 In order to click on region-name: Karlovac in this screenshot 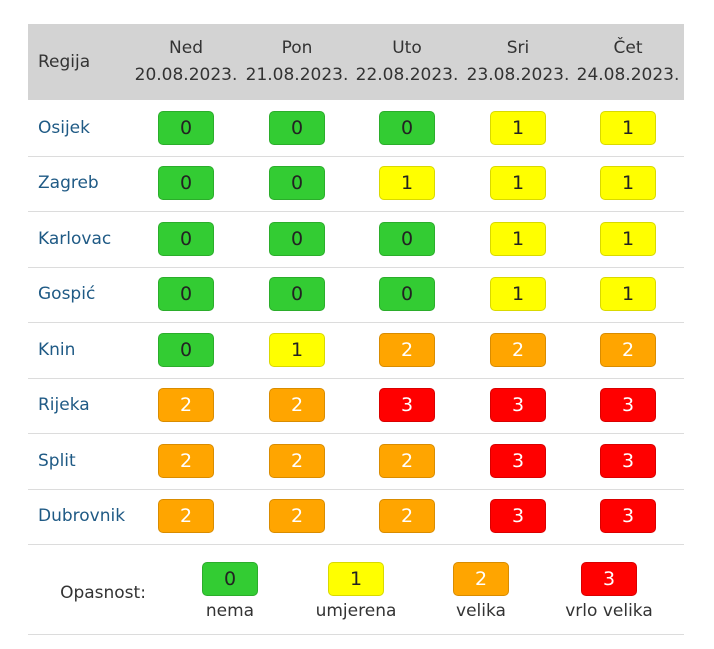, I will do `click(75, 238)`.